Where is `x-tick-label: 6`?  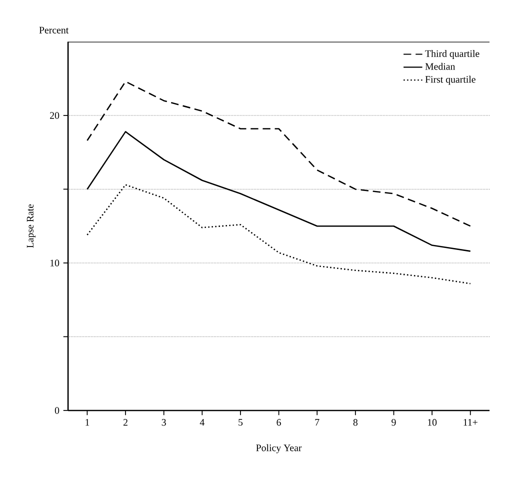 x-tick-label: 6 is located at coordinates (278, 422).